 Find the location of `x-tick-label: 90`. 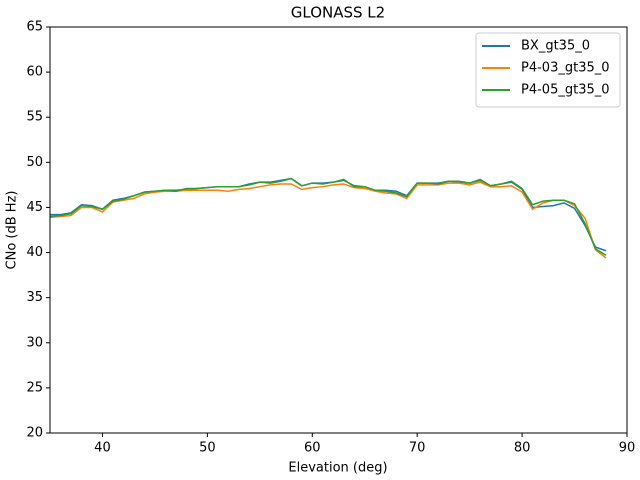

x-tick-label: 90 is located at coordinates (627, 448).